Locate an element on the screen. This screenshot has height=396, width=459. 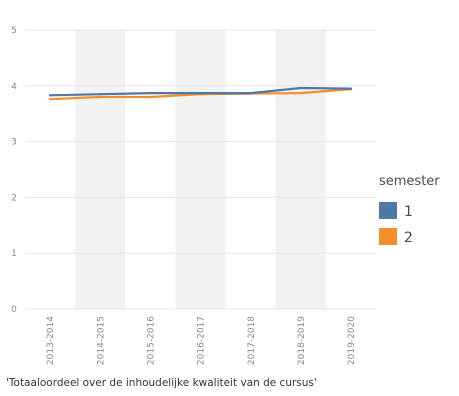
y-tick-label: 4 is located at coordinates (14, 87).